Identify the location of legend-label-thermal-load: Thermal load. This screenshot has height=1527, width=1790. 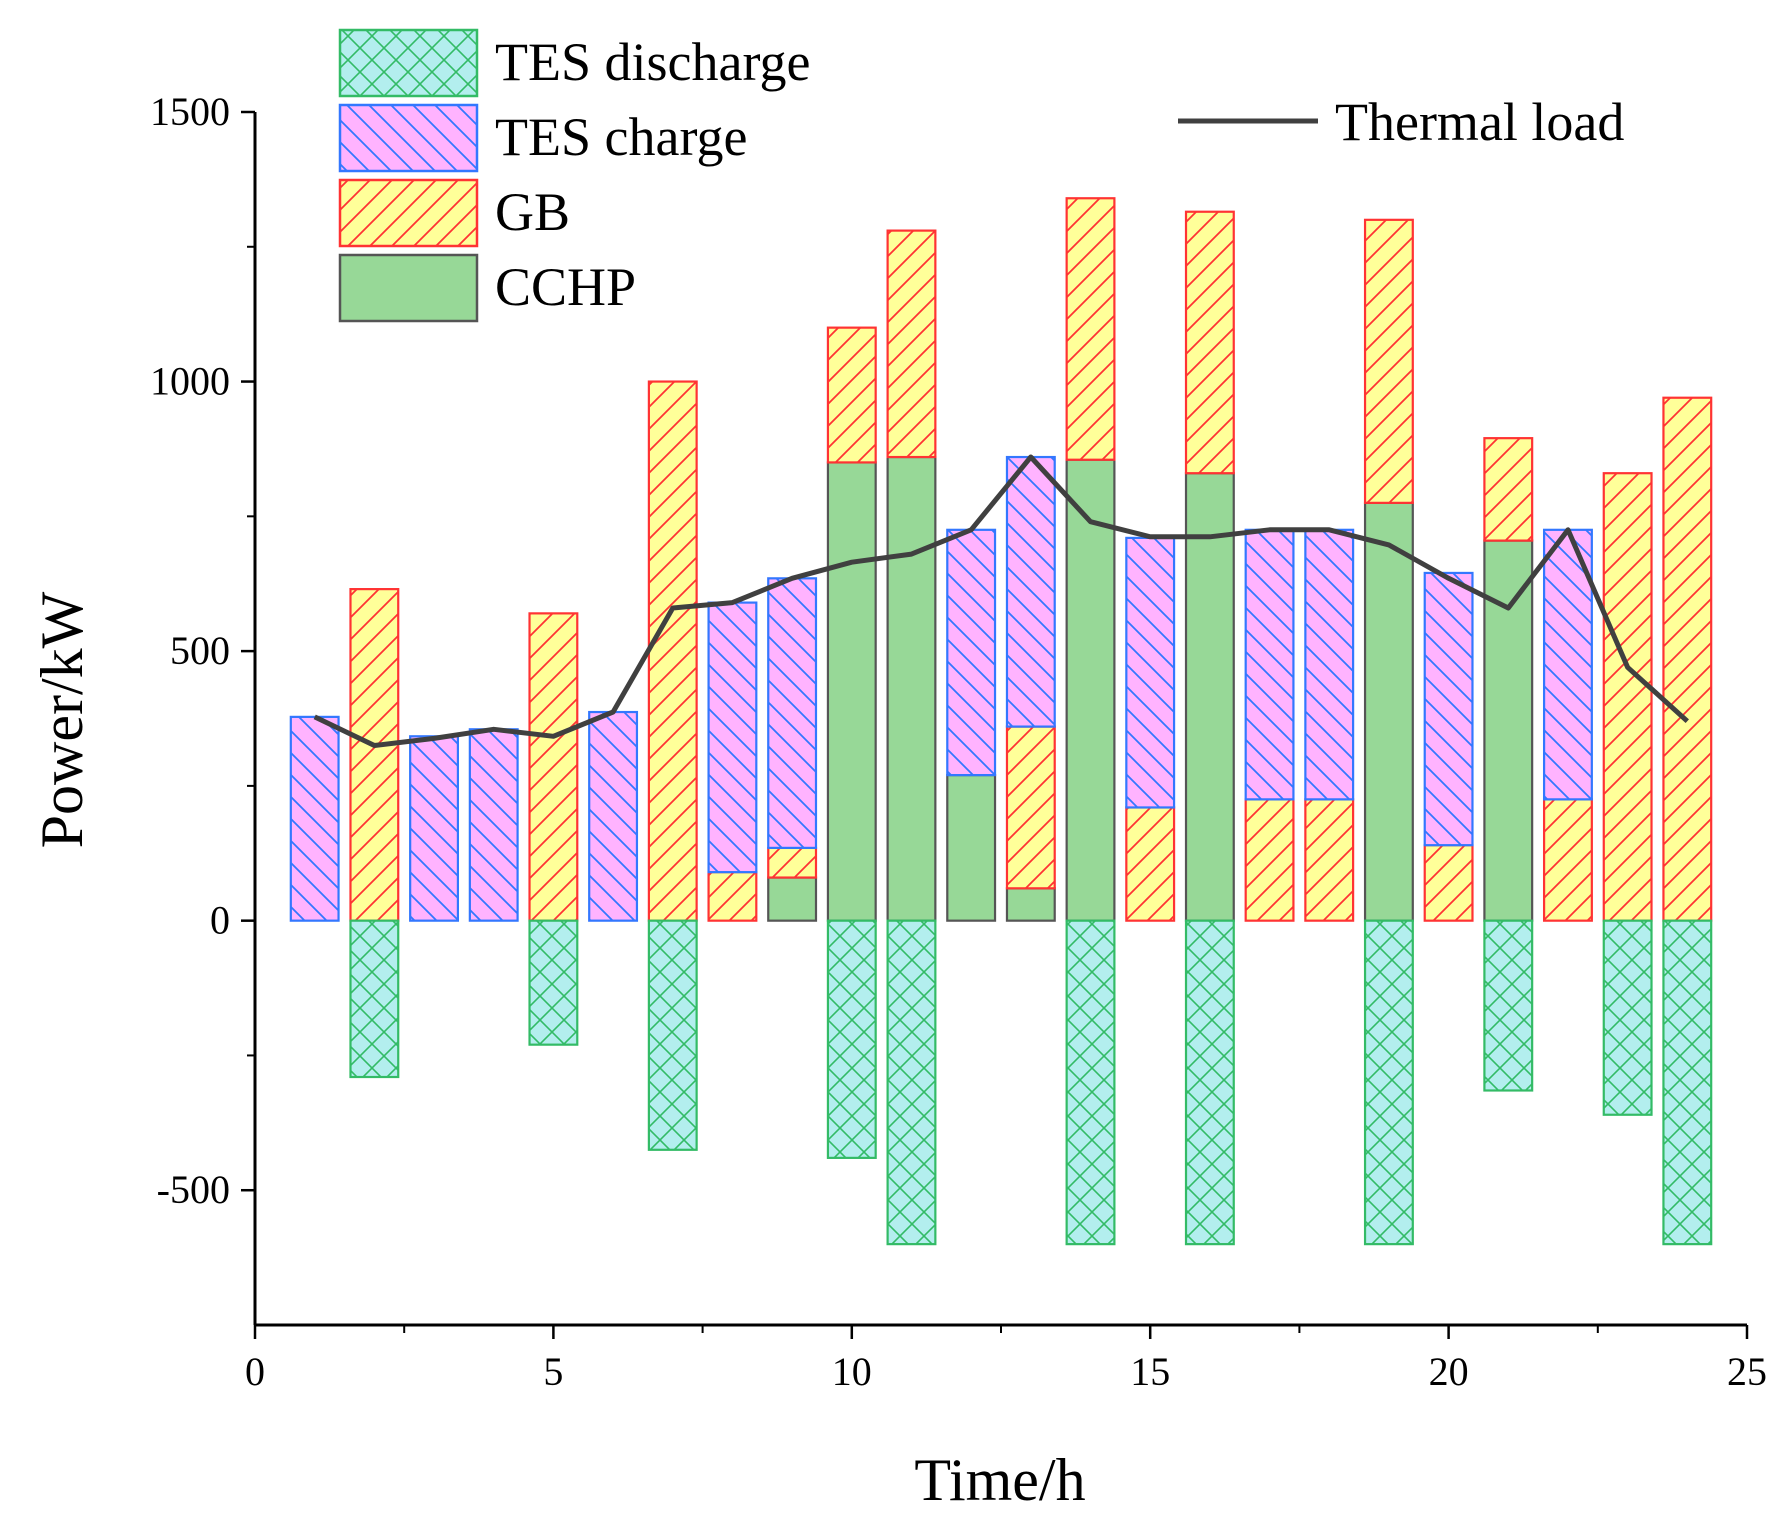
(1479, 122).